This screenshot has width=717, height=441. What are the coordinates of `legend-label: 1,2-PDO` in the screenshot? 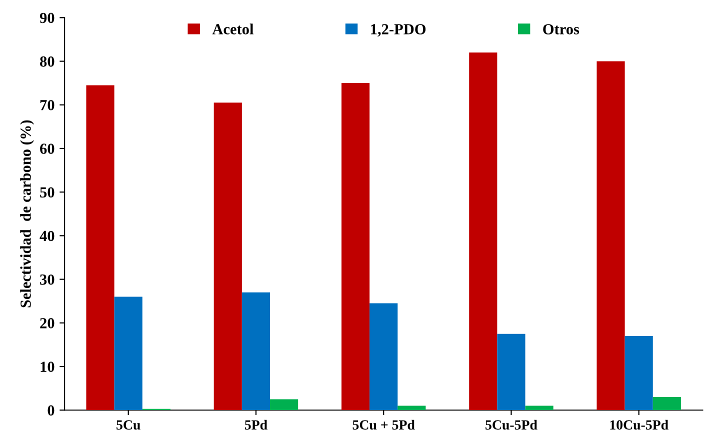 It's located at (398, 30).